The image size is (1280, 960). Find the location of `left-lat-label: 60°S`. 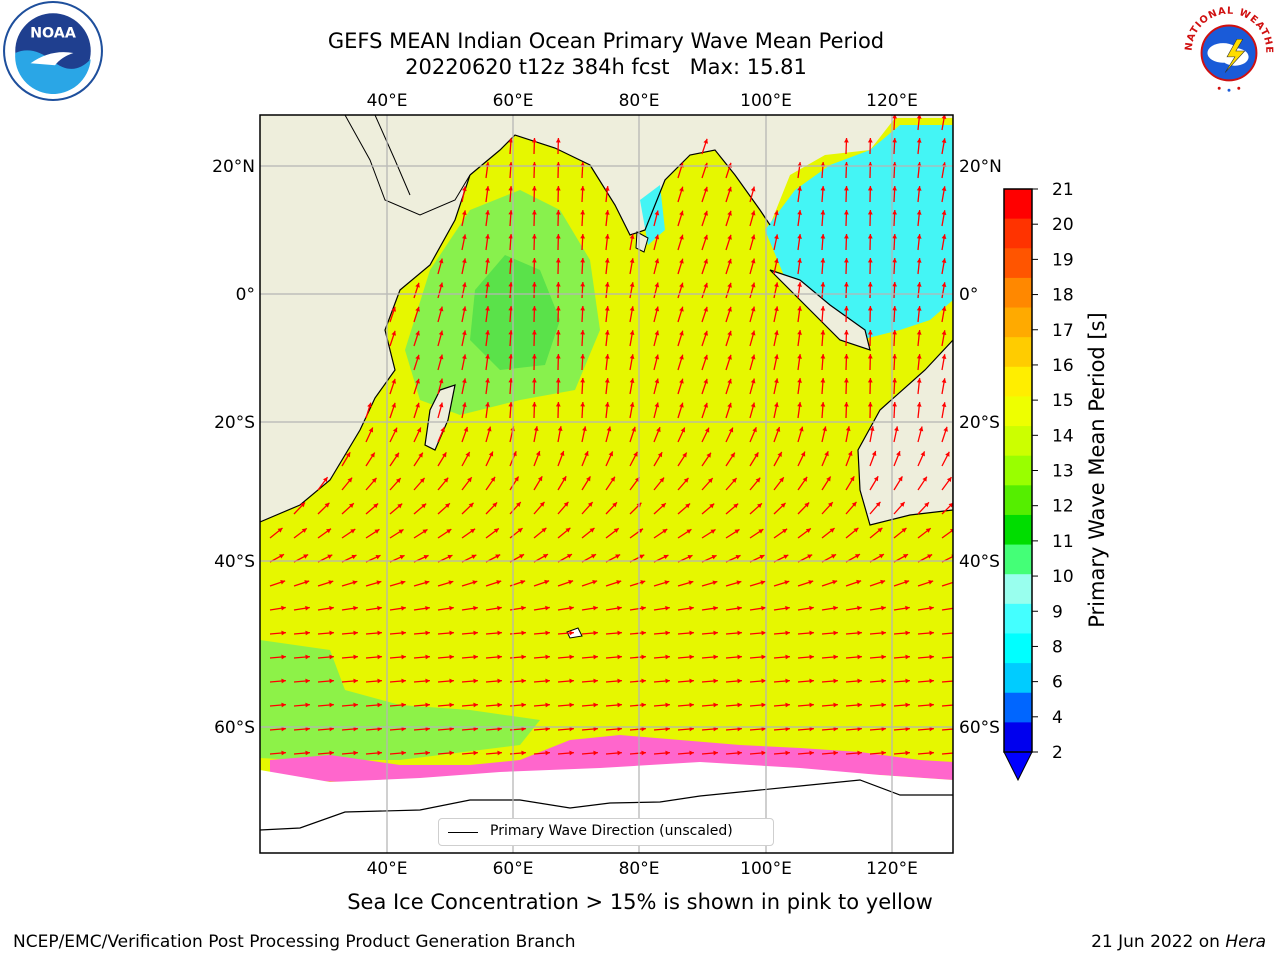

left-lat-label: 60°S is located at coordinates (234, 728).